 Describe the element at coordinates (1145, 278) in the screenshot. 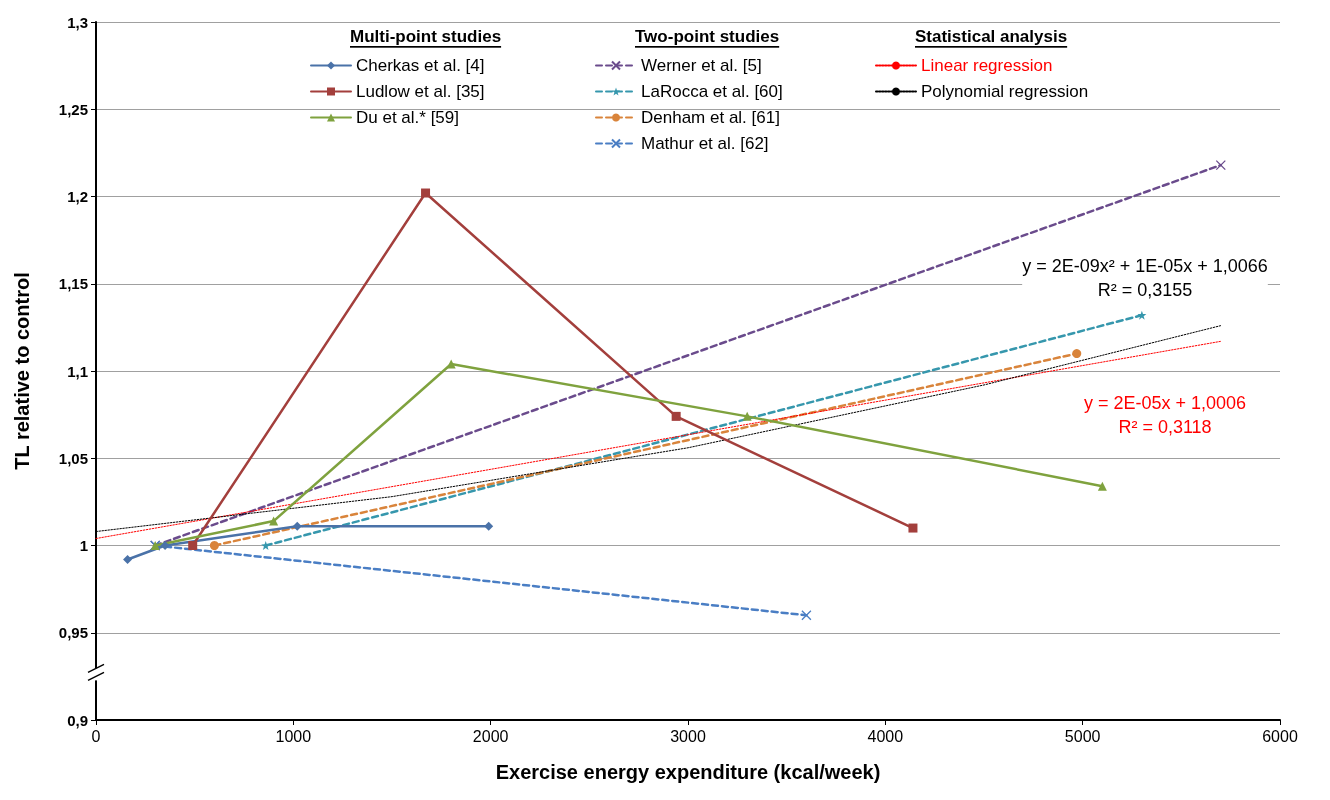

I see `annotation: y = 2E-09x² + 1E-05x + 1,0066 R² = 0,3155` at that location.